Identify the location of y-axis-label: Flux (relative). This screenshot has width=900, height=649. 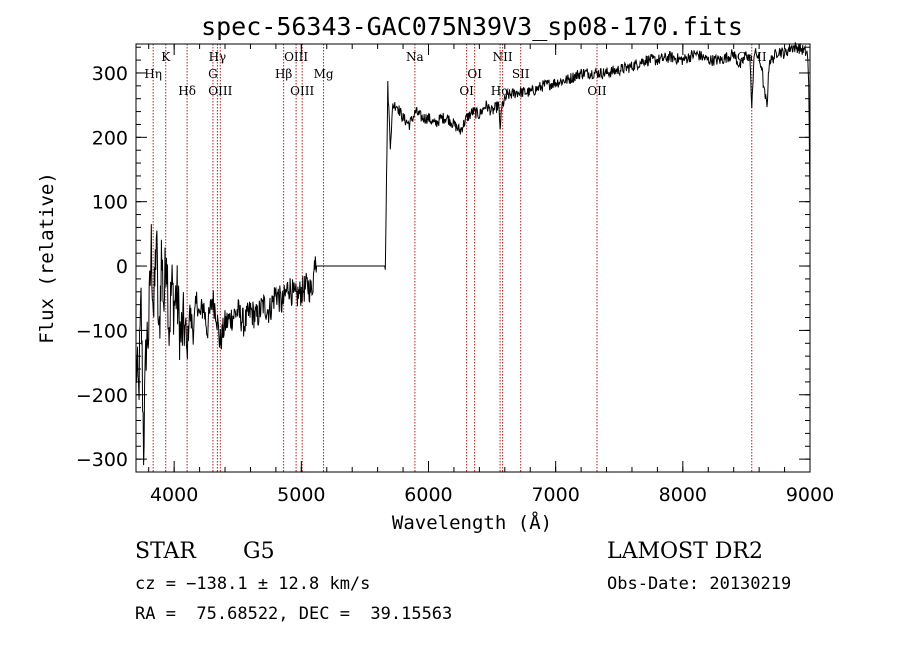
(47, 258).